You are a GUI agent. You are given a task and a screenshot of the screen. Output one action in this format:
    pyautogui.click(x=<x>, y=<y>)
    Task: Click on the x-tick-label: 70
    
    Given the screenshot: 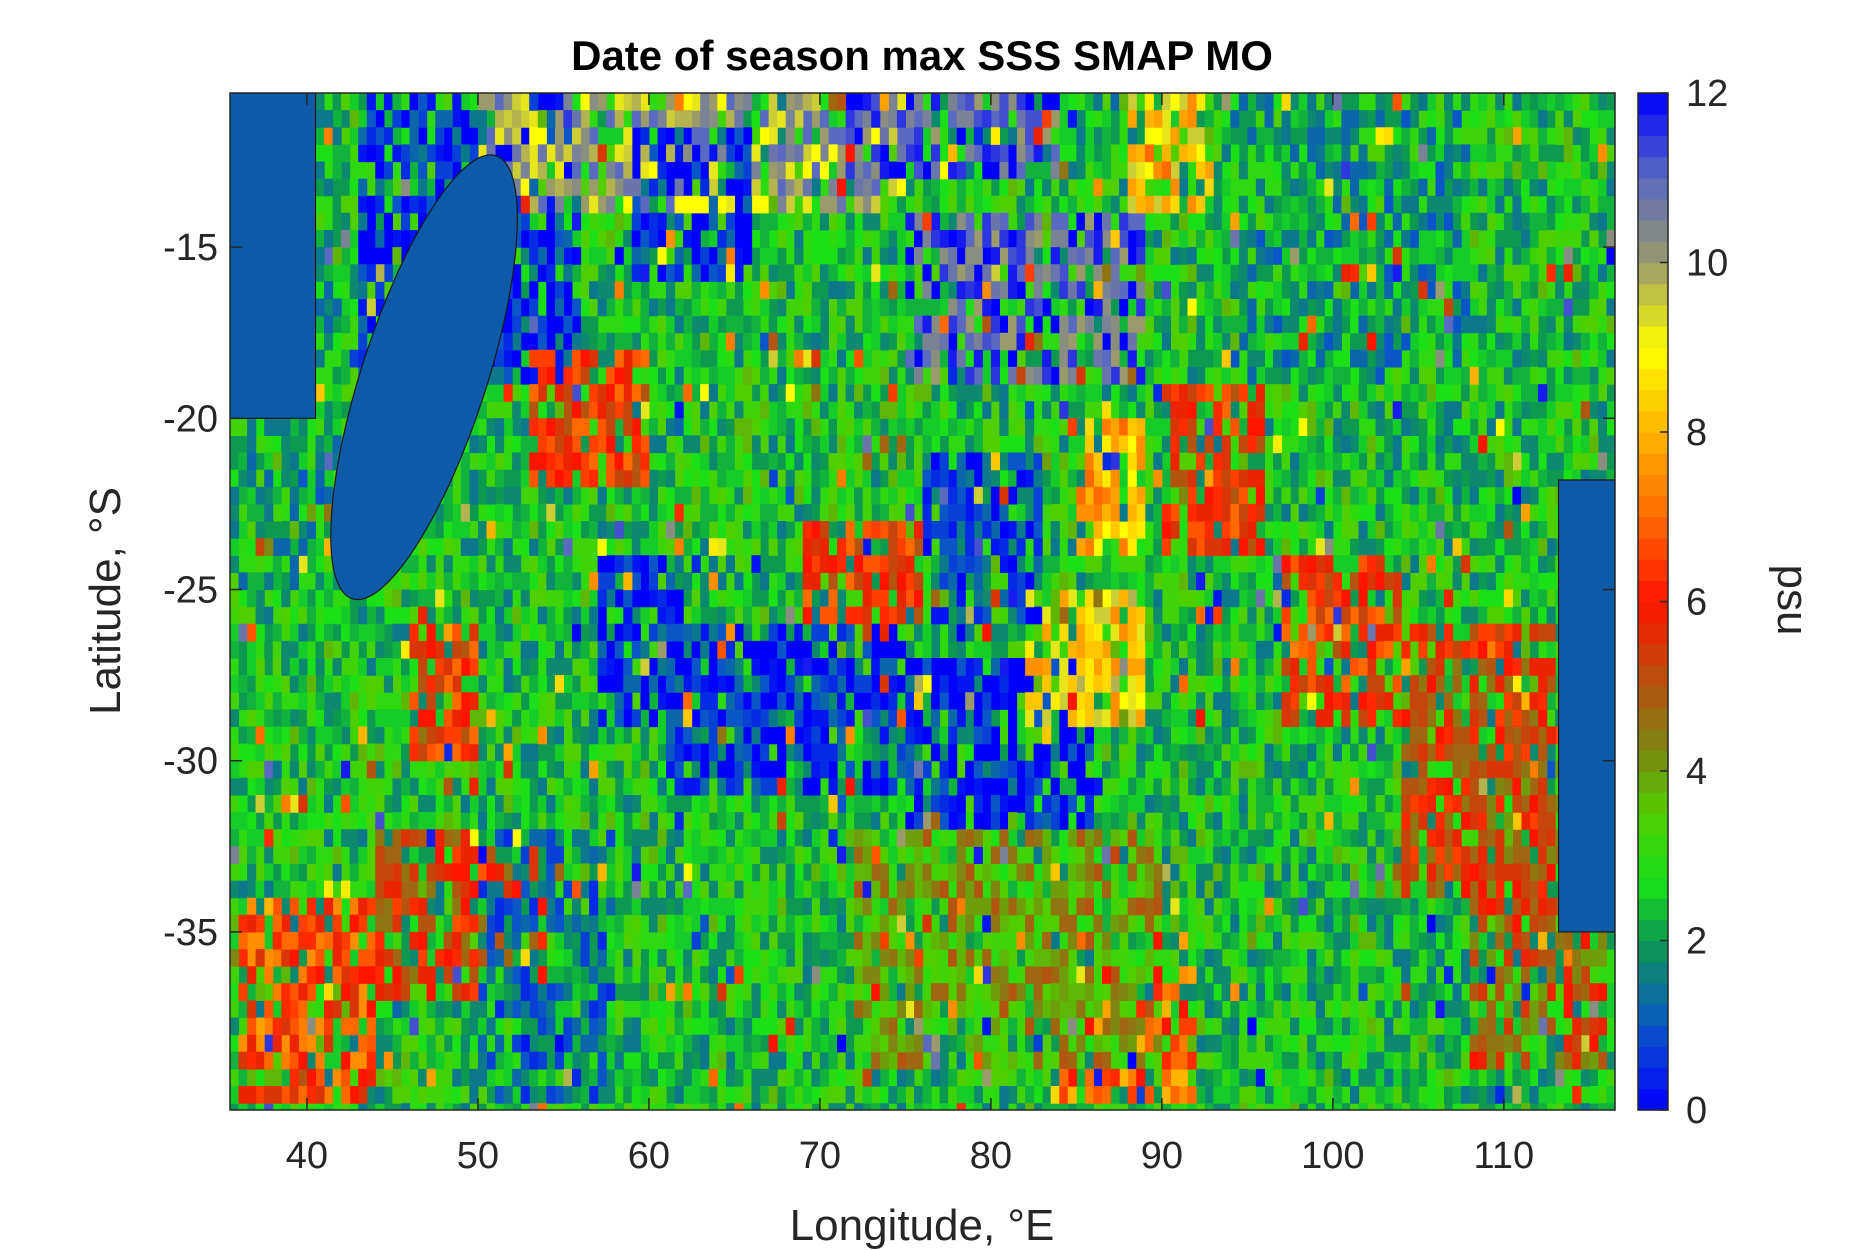 What is the action you would take?
    pyautogui.click(x=820, y=1156)
    